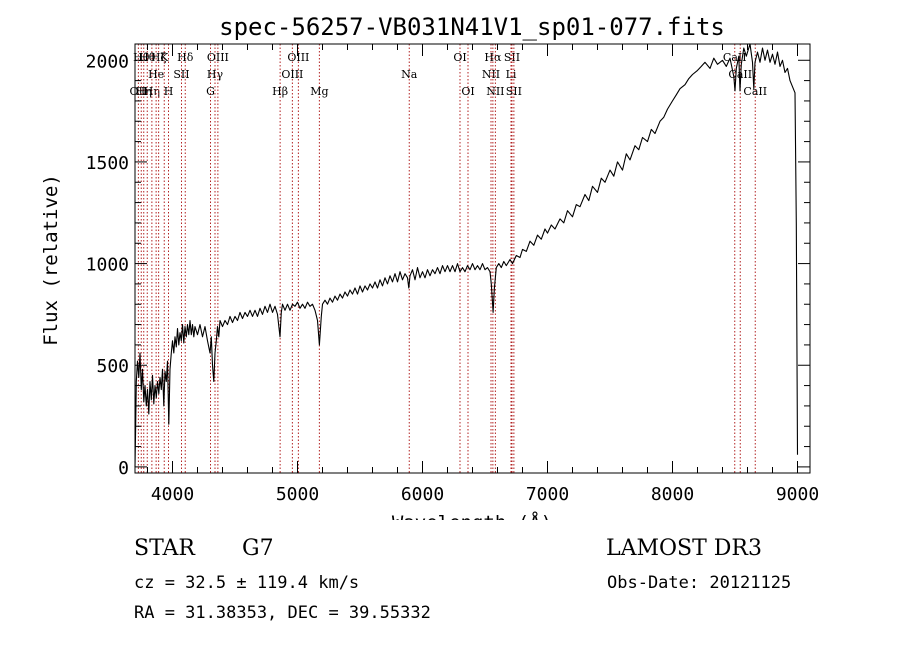  I want to click on line-marker-label: Hγ, so click(215, 74).